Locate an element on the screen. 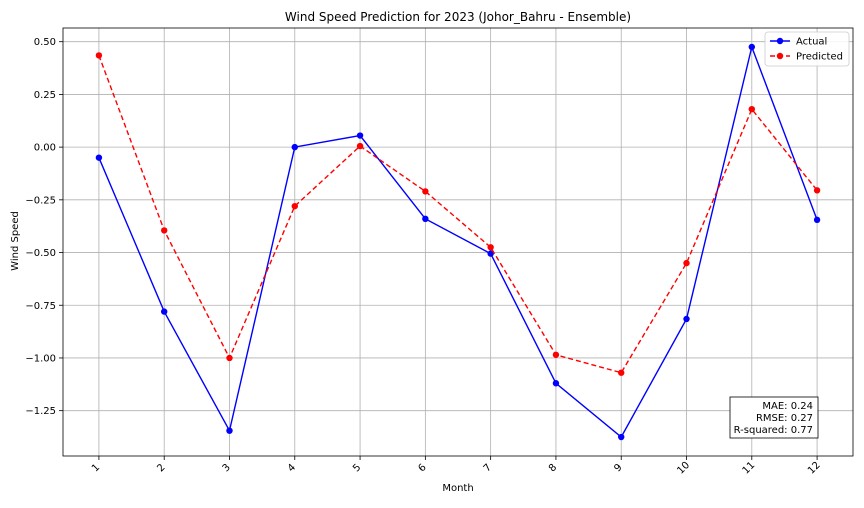 Image resolution: width=864 pixels, height=508 pixels. y-tick-label: 0.25 is located at coordinates (45, 95).